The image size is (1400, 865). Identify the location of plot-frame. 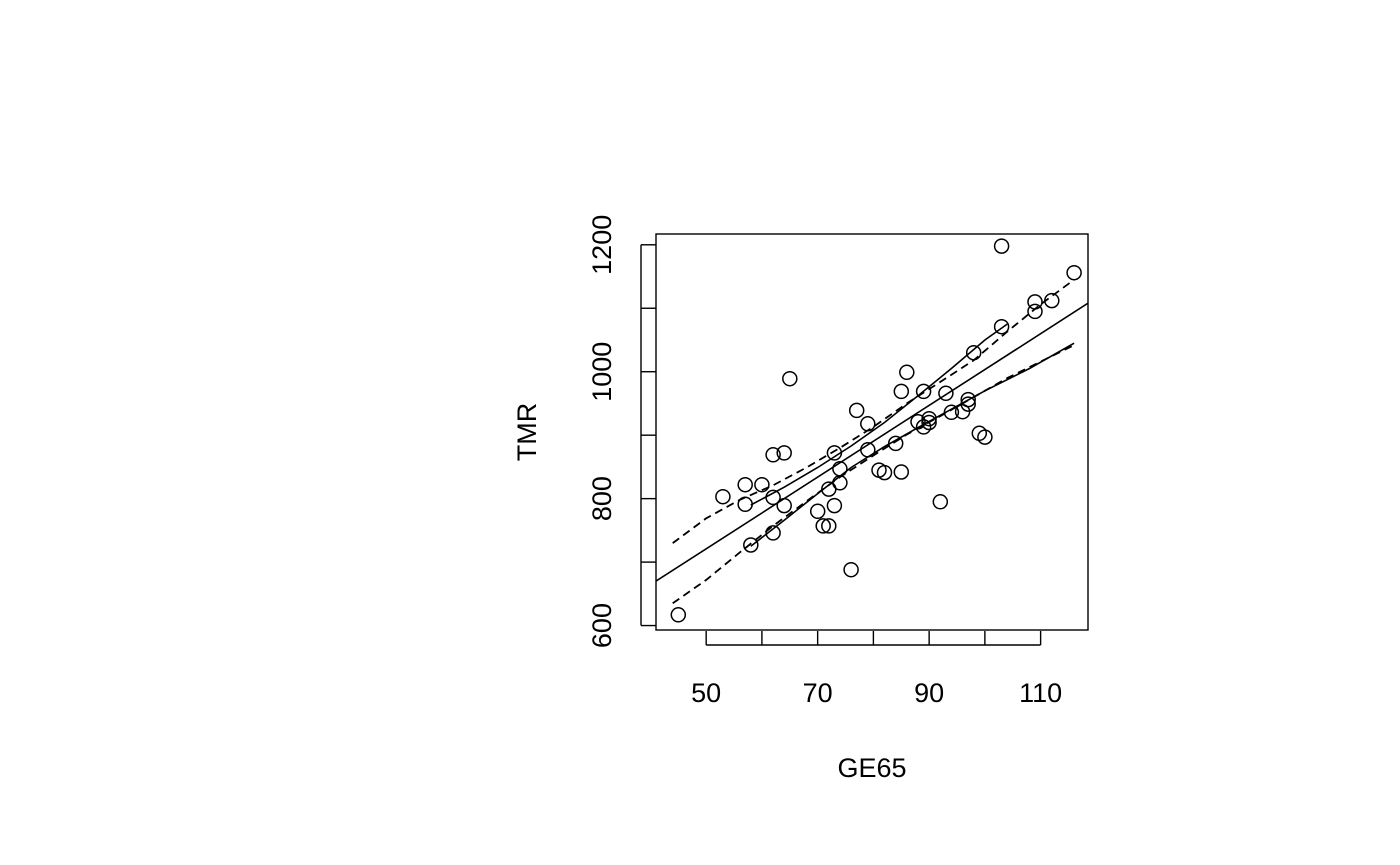
(872, 432).